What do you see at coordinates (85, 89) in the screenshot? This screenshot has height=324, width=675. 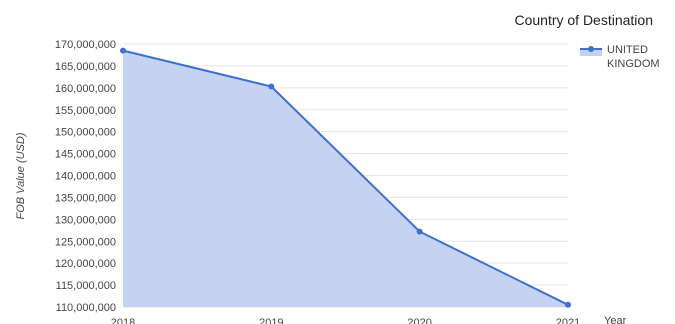 I see `y-tick-label: 160,000,000` at bounding box center [85, 89].